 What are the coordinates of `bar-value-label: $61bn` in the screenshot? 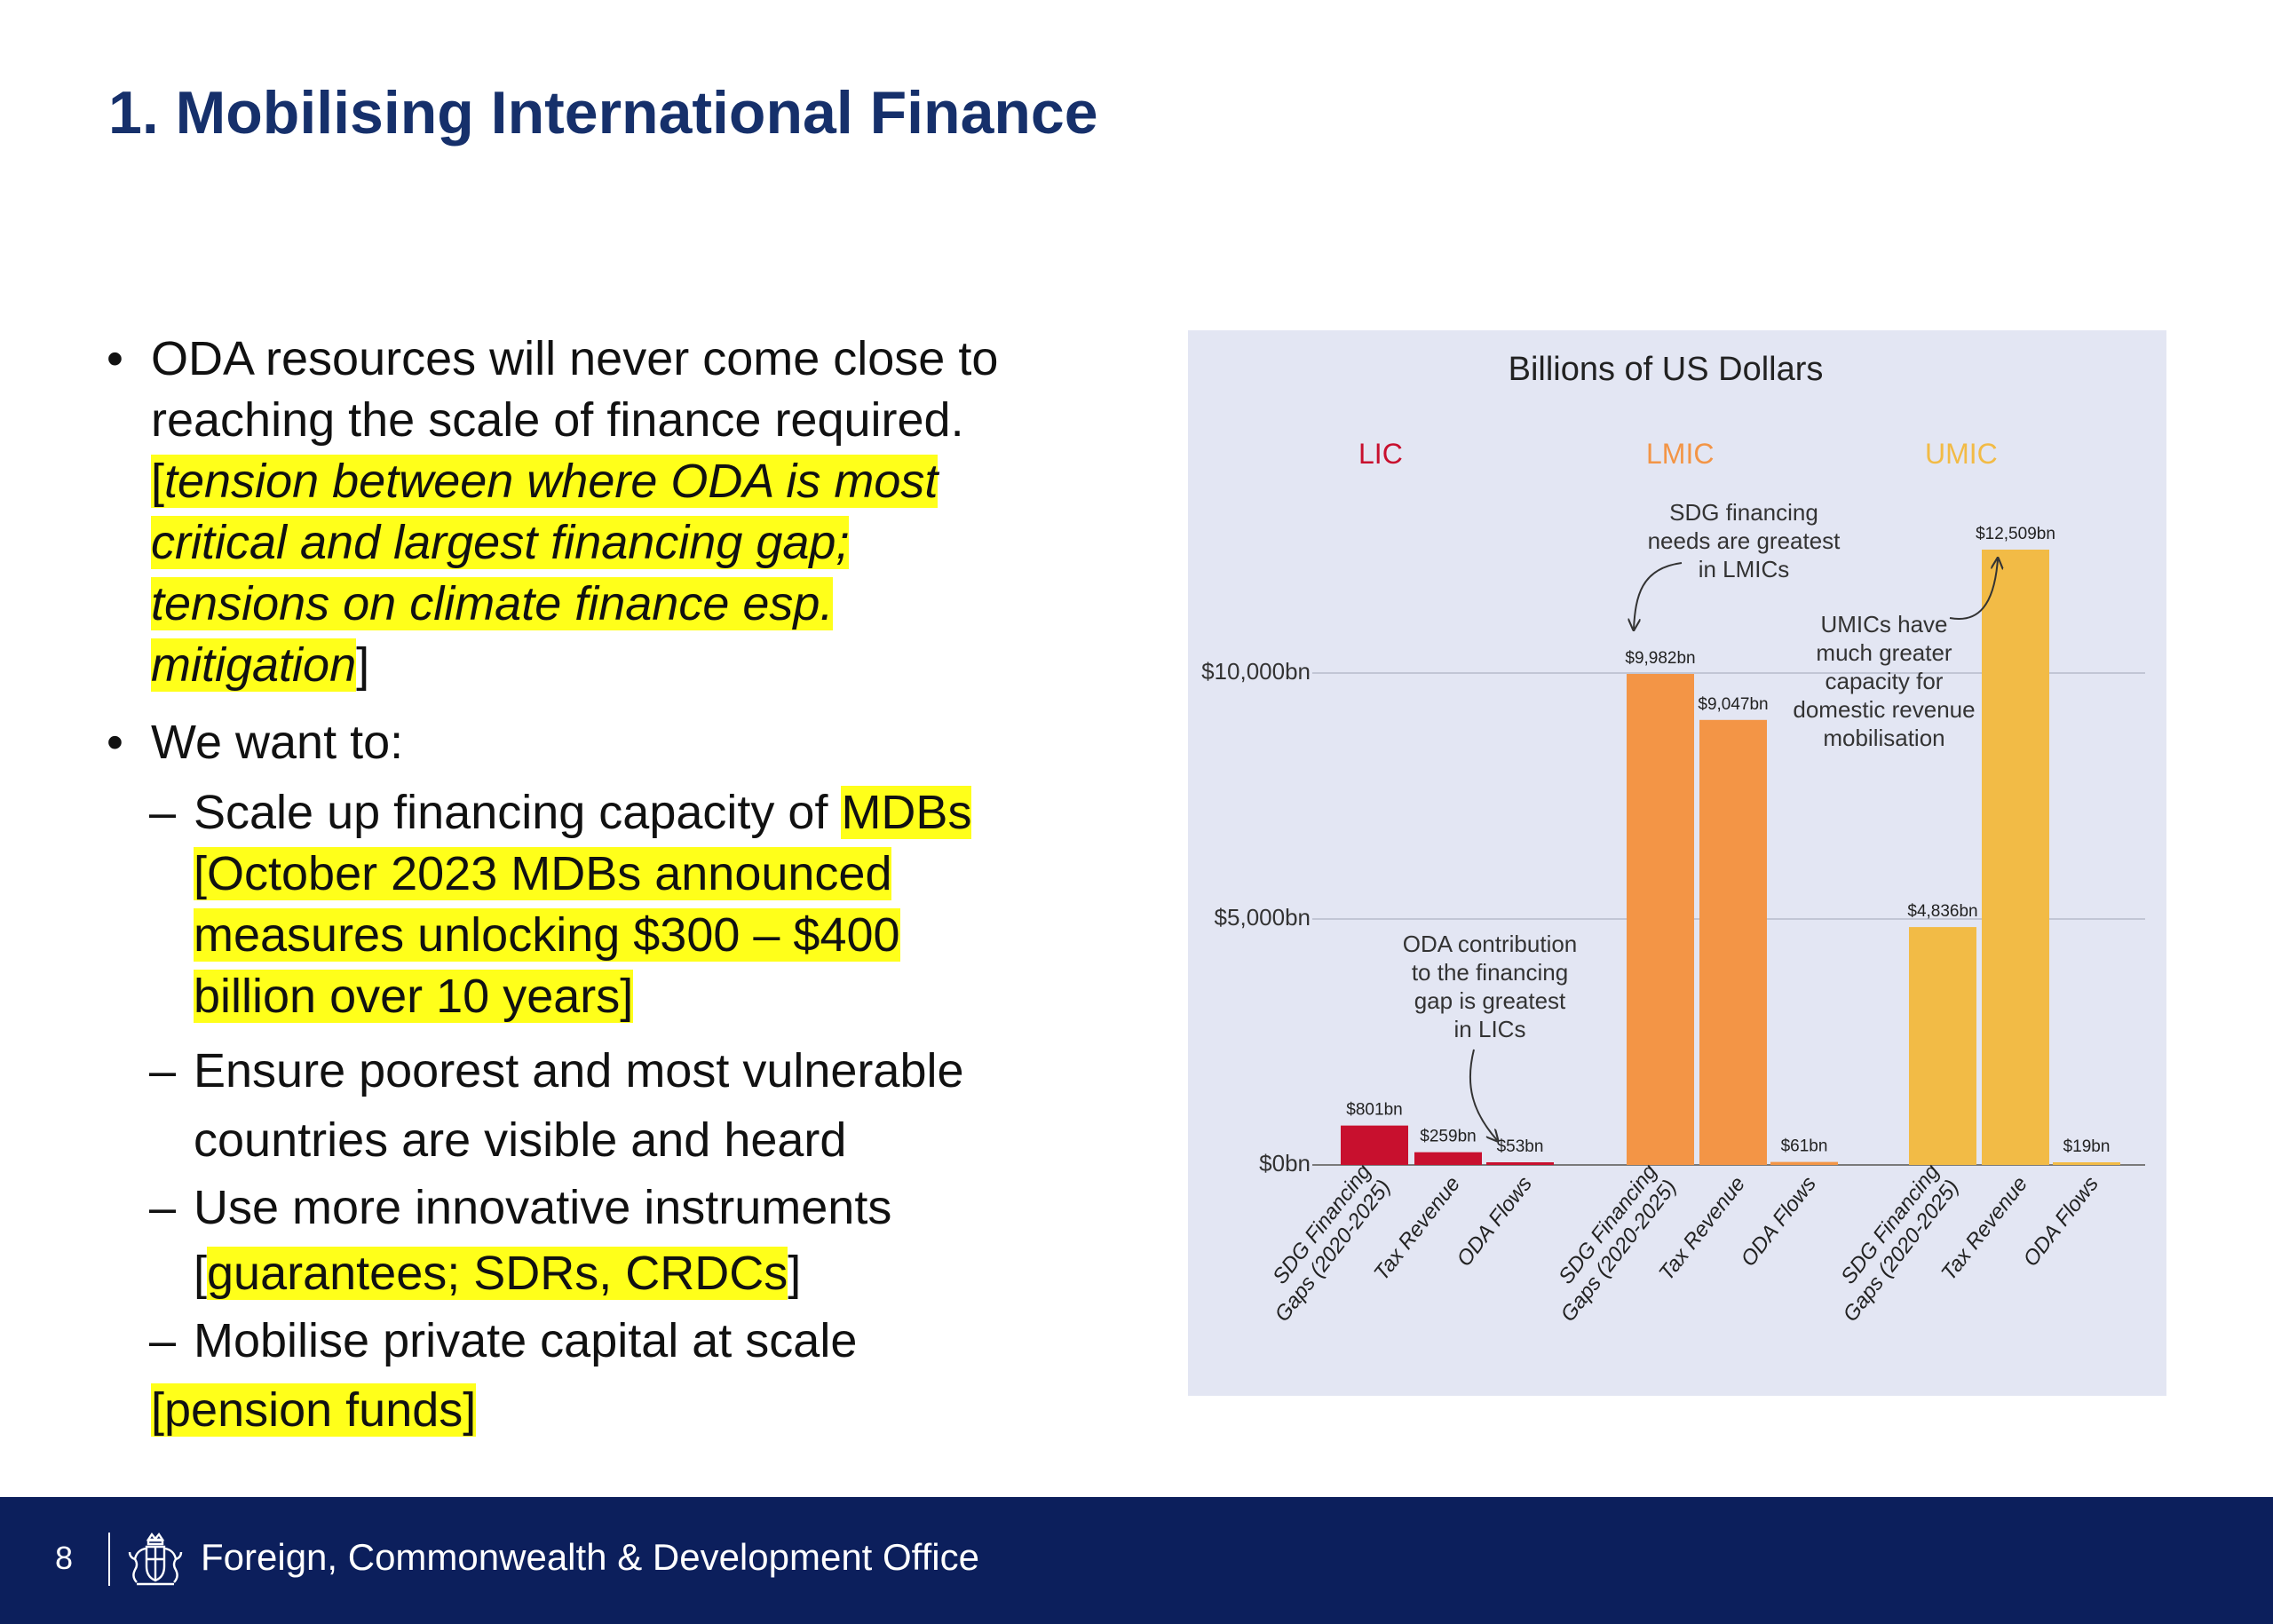 It's located at (1805, 1146).